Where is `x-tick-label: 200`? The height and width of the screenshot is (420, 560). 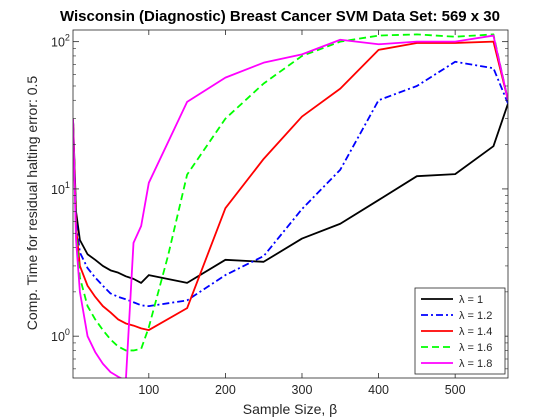 x-tick-label: 200 is located at coordinates (225, 390).